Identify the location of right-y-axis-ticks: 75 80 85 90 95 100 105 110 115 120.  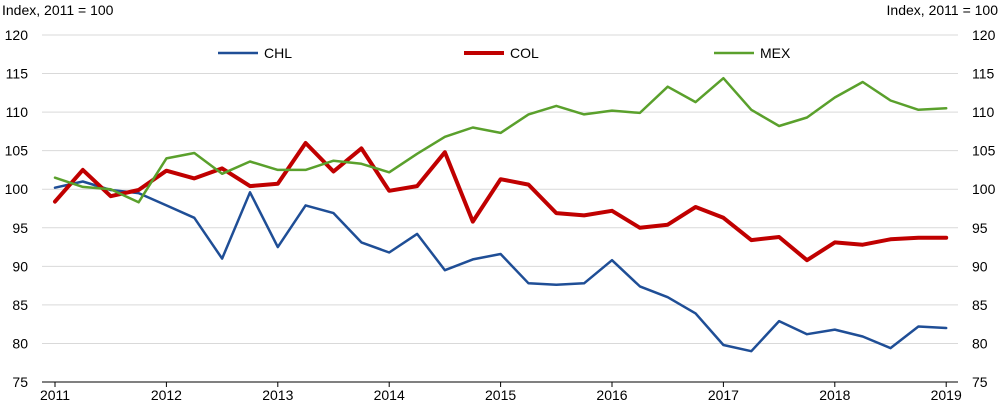
(984, 208).